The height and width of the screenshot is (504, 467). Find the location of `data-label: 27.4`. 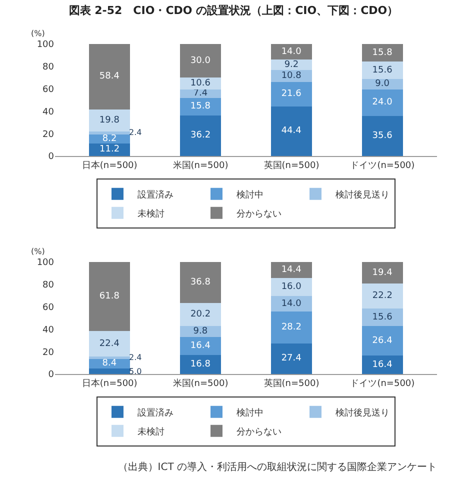

data-label: 27.4 is located at coordinates (291, 359).